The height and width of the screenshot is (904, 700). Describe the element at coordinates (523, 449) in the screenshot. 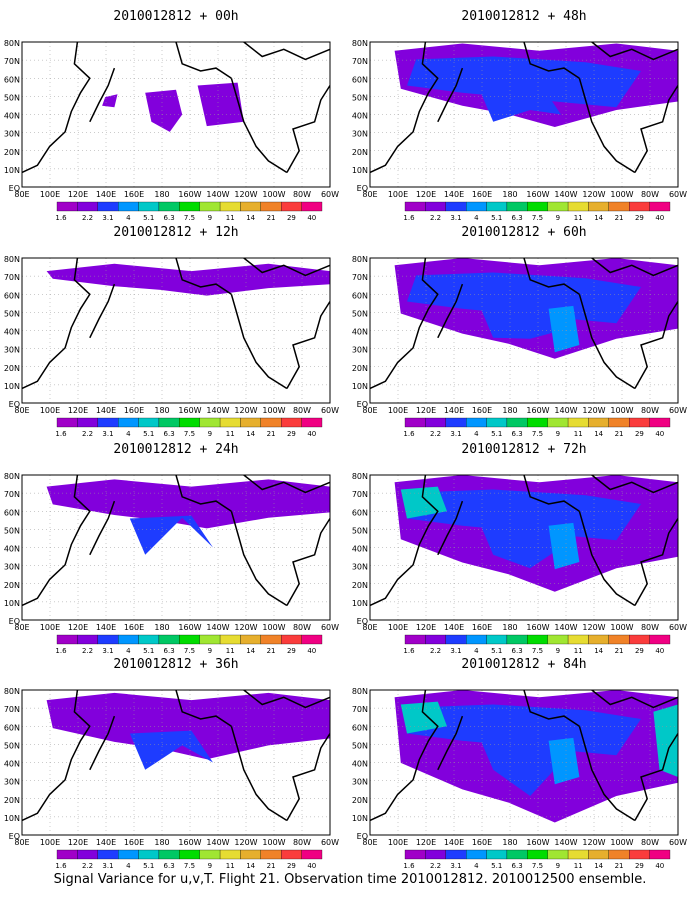

I see `panel-title: 2010012812 + 72h` at that location.